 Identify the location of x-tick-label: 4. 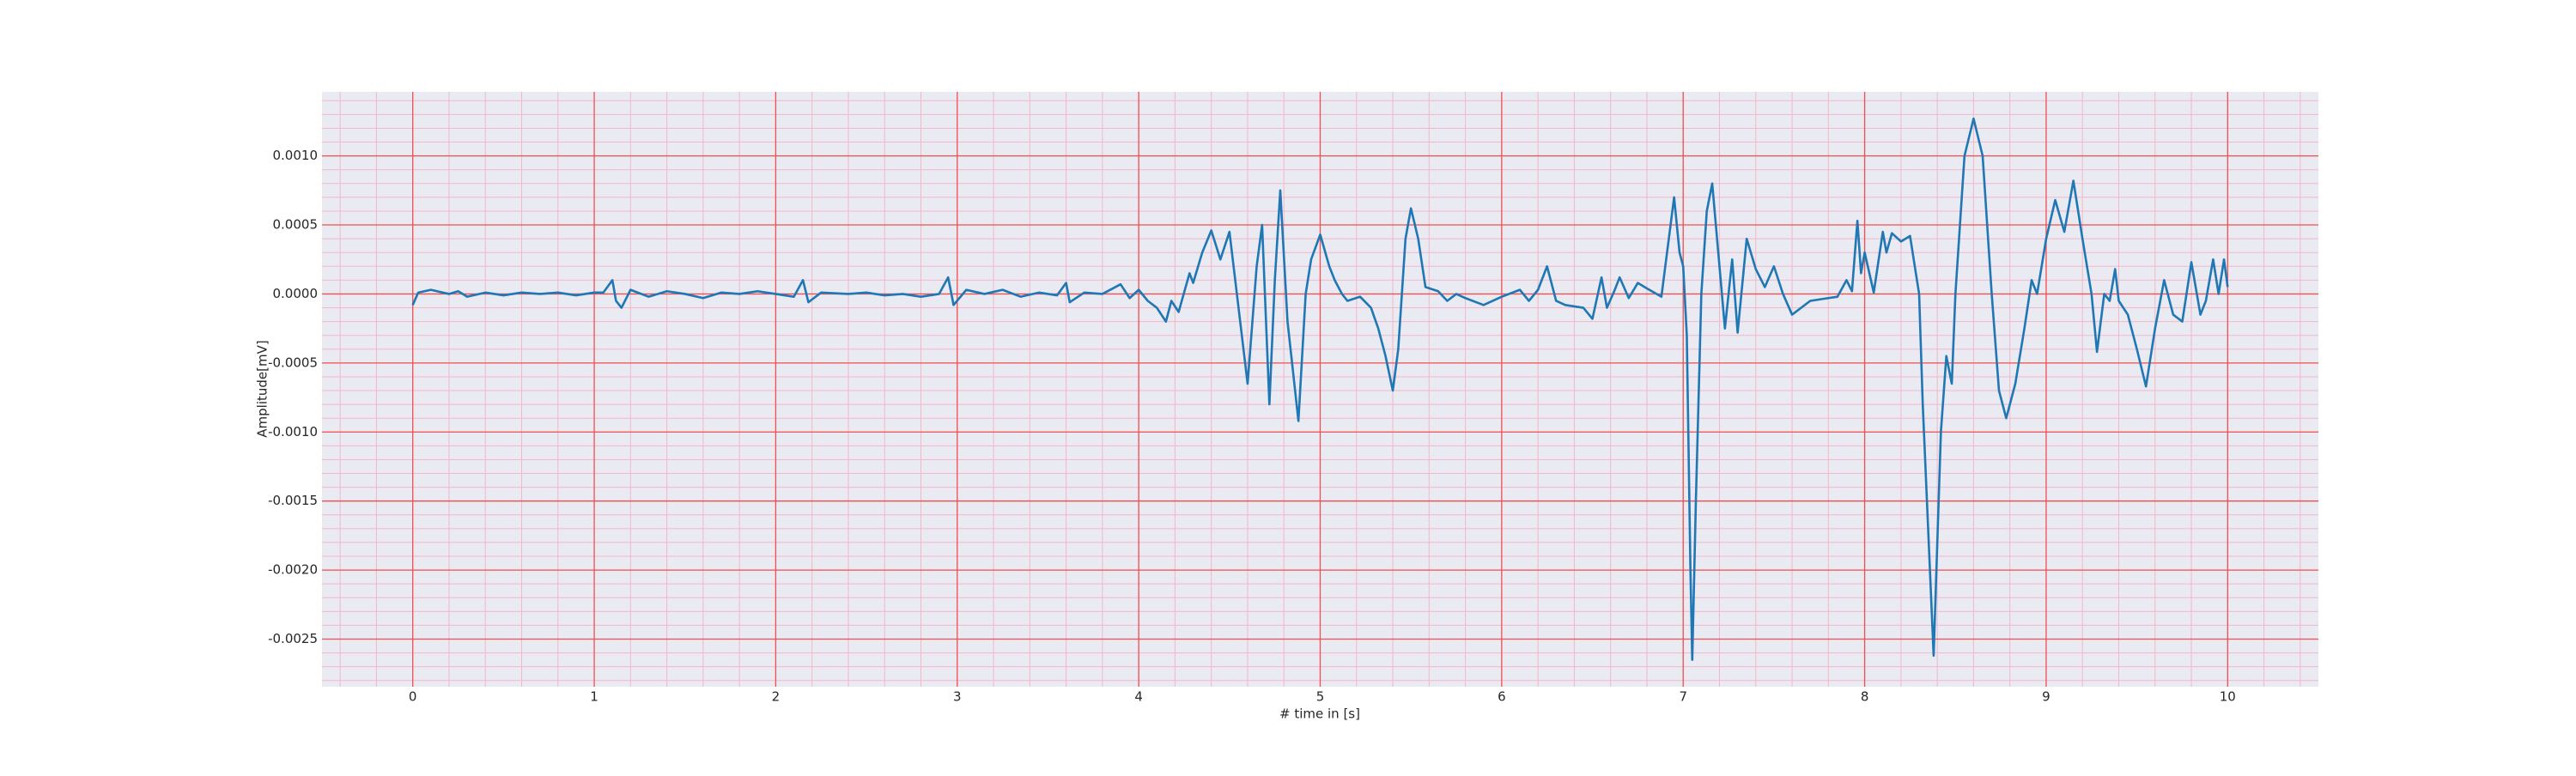
(1138, 697).